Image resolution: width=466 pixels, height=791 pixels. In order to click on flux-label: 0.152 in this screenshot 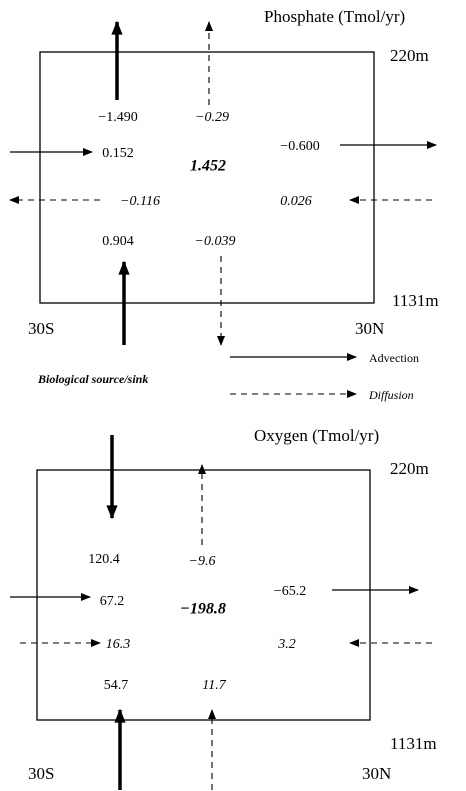, I will do `click(118, 153)`.